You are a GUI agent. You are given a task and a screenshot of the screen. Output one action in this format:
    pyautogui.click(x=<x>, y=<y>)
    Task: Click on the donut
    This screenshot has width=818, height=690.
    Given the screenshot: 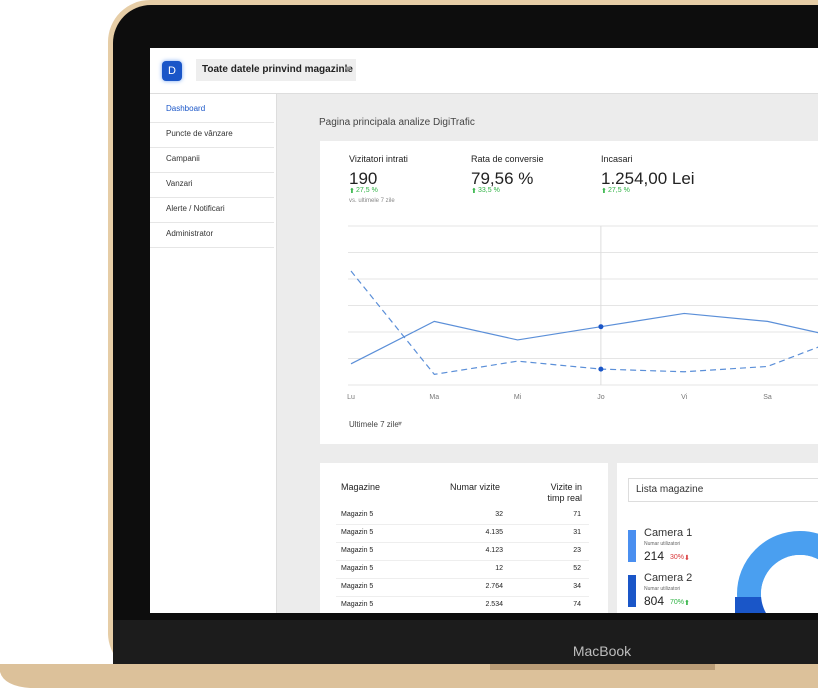 What is the action you would take?
    pyautogui.click(x=777, y=572)
    